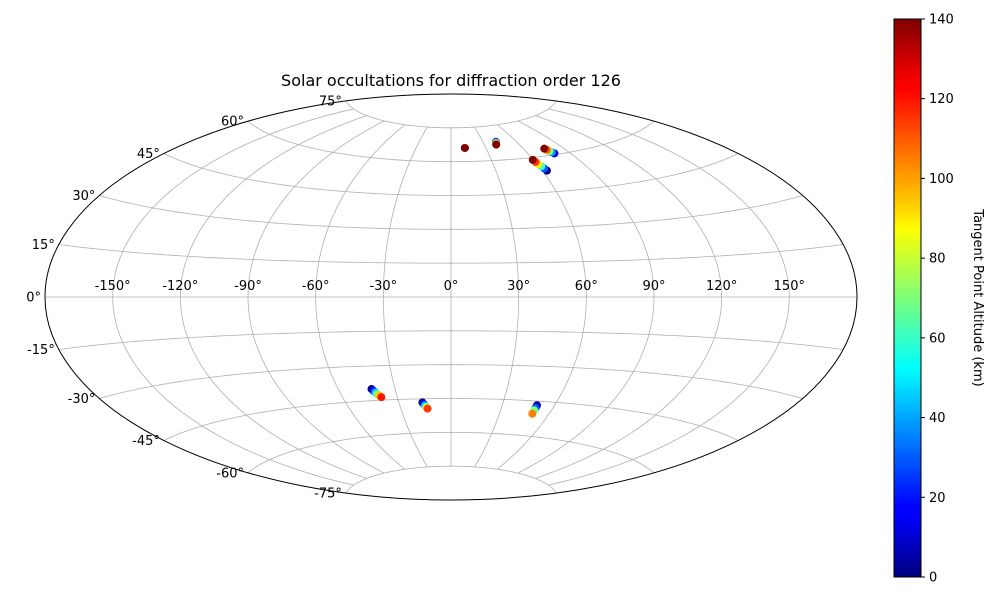 The height and width of the screenshot is (600, 1000). I want to click on lon-tick-label: -150°, so click(113, 286).